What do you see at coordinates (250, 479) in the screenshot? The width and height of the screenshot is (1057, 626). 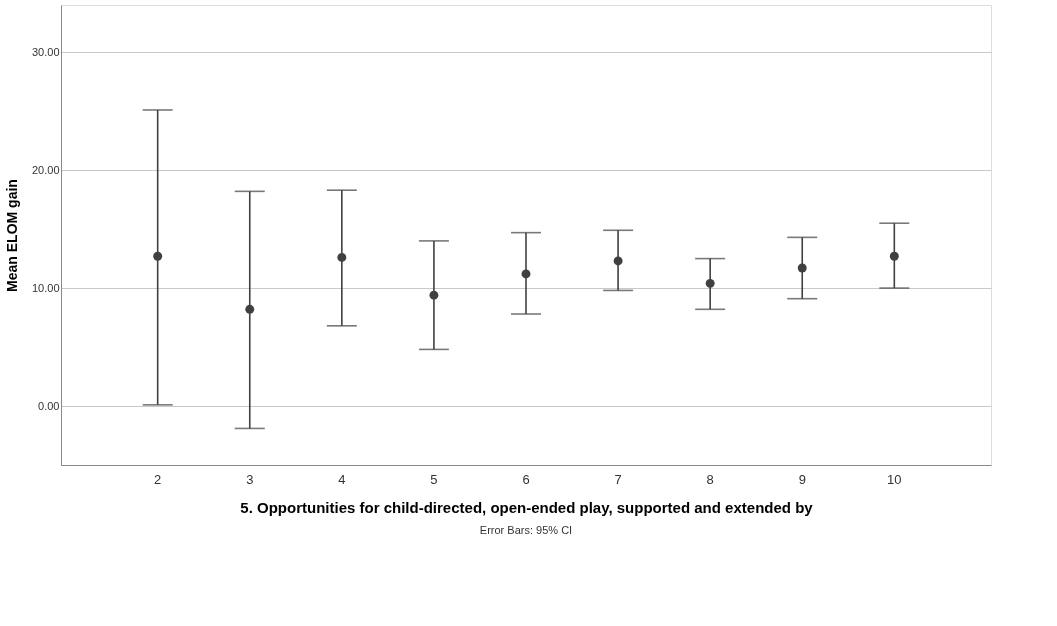 I see `x-tick-label: 3` at bounding box center [250, 479].